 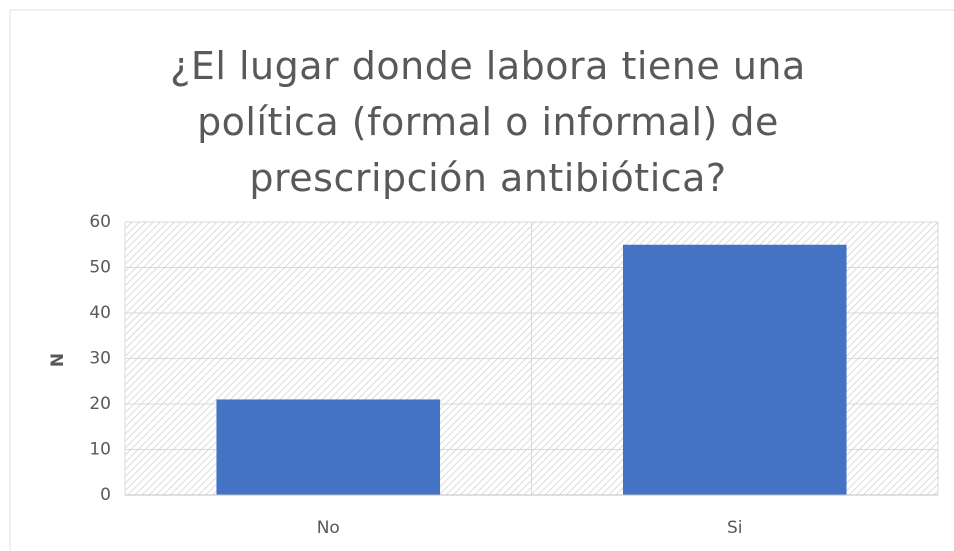 What do you see at coordinates (100, 268) in the screenshot?
I see `y-tick-label: 50` at bounding box center [100, 268].